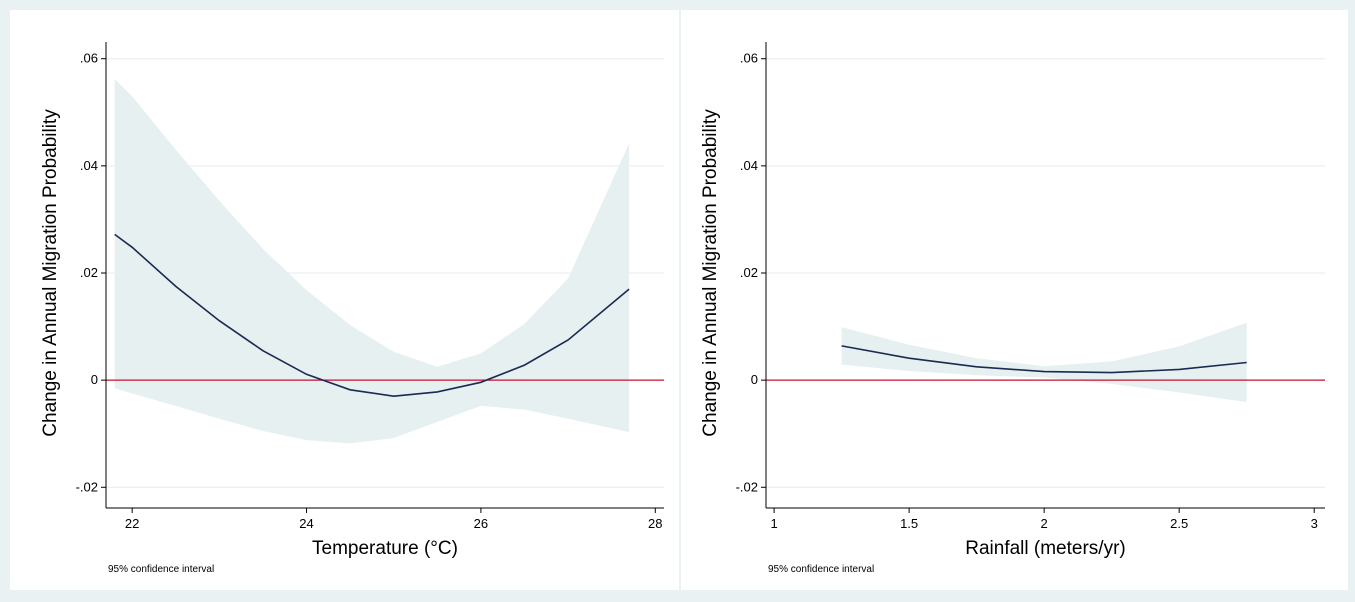 Image resolution: width=1355 pixels, height=602 pixels. I want to click on x-tick-label: 22, so click(132, 523).